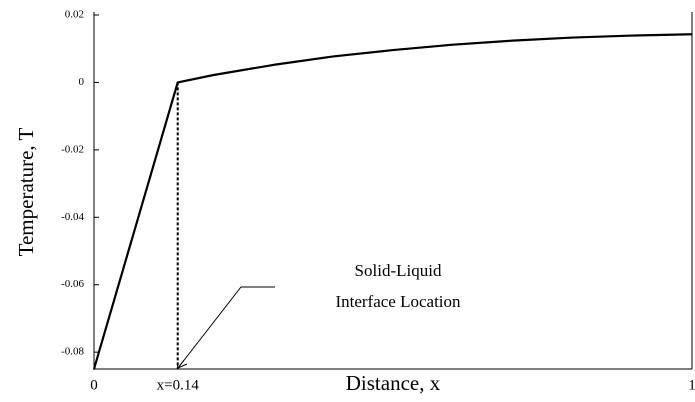 The image size is (695, 402). I want to click on y-tick-label: -0.04, so click(72, 217).